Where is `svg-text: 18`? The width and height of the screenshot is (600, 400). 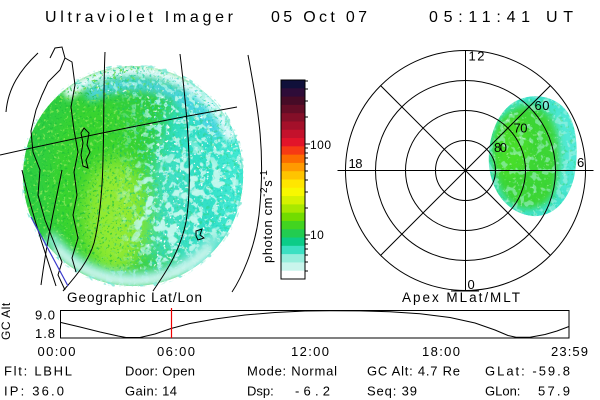
svg-text: 18 is located at coordinates (356, 163).